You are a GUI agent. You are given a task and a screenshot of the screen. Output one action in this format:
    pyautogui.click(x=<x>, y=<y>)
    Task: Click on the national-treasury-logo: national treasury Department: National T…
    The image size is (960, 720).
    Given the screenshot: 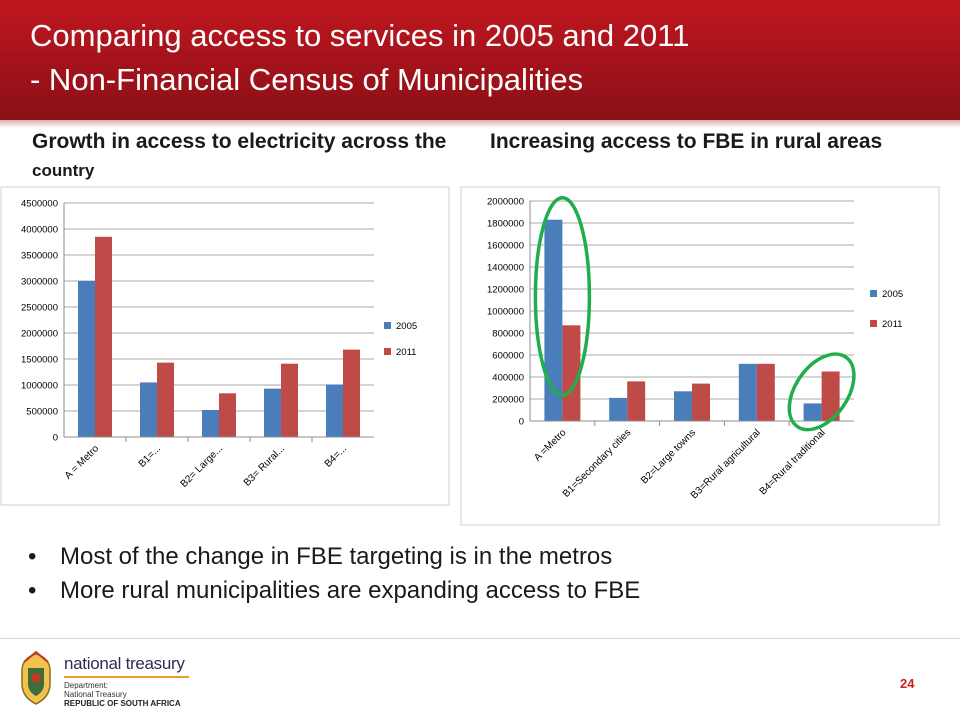 What is the action you would take?
    pyautogui.click(x=109, y=680)
    